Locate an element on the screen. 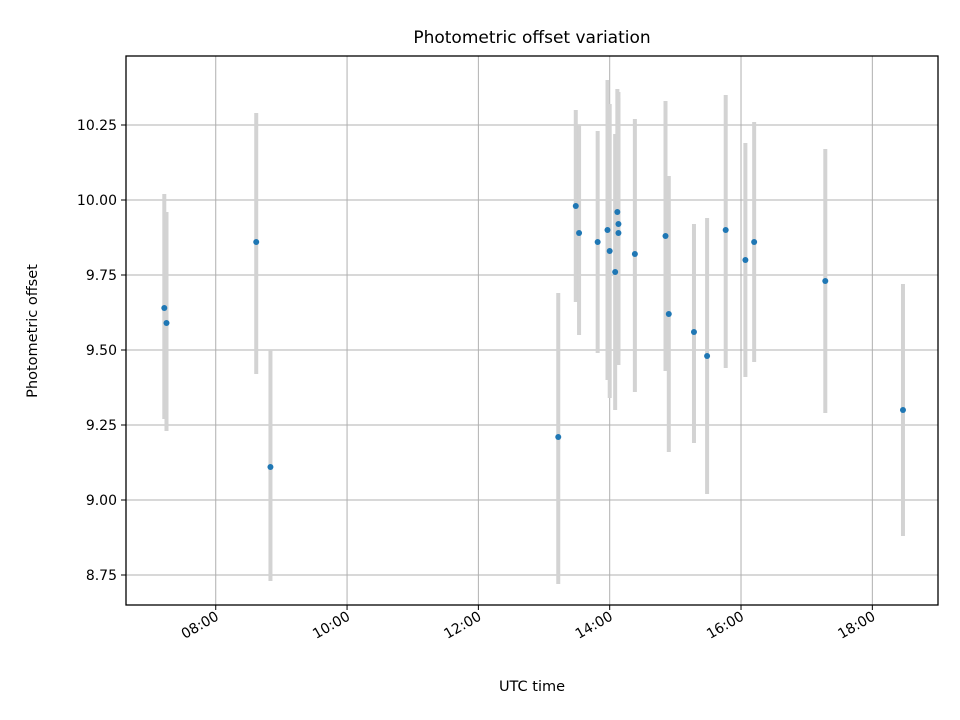 The image size is (960, 720). y-axis-ticks: 8.75 9.00 9.25 9.50 9.75 10.00 10.25 is located at coordinates (101, 351).